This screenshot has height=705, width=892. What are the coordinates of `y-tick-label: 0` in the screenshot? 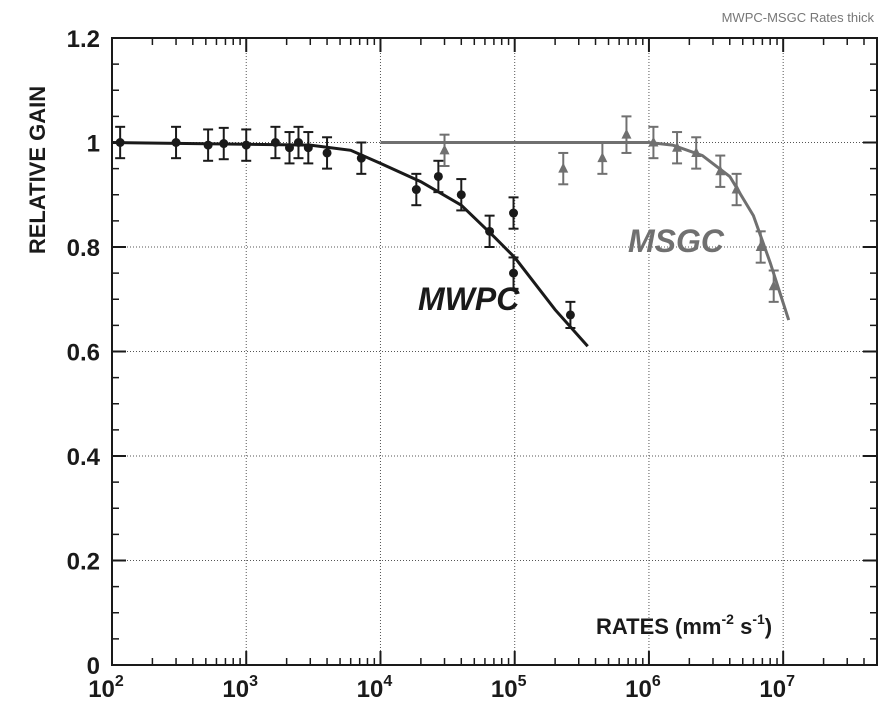 It's located at (93, 666).